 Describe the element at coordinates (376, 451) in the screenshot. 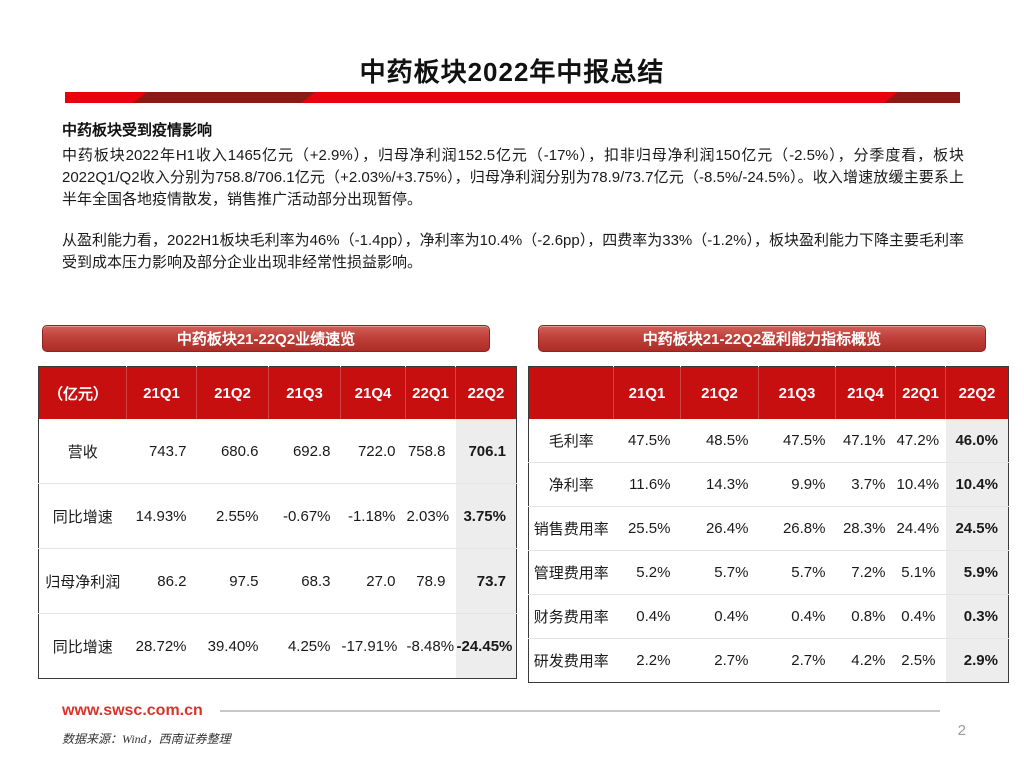

I see `cell: 722.0` at that location.